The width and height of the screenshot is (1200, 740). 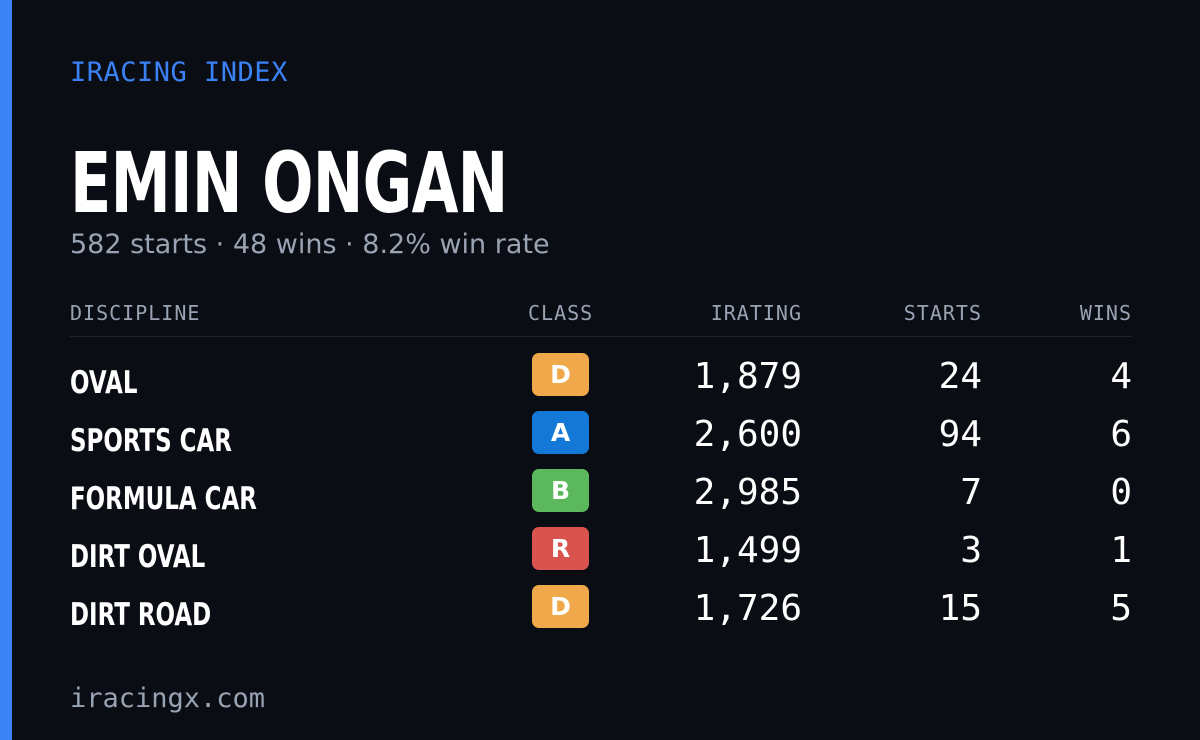 What do you see at coordinates (601, 440) in the screenshot?
I see `table-row: SPORTS CAR A 2,600 94 6` at bounding box center [601, 440].